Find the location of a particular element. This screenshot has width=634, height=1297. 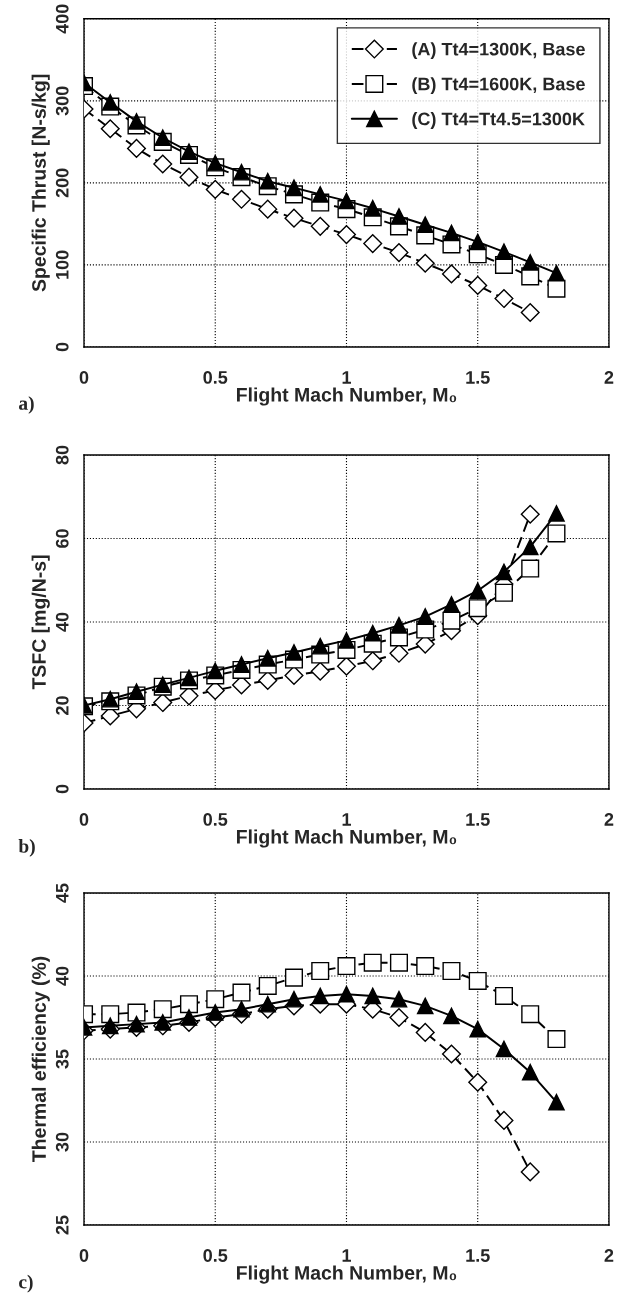

x-tick-label: 1 is located at coordinates (346, 819).